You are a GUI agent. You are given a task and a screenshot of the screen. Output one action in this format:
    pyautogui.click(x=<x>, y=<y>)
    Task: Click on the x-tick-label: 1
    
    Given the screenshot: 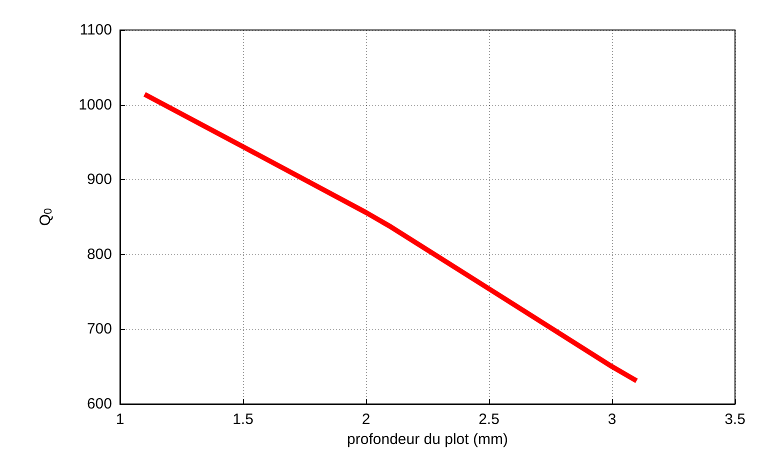 What is the action you would take?
    pyautogui.click(x=120, y=419)
    